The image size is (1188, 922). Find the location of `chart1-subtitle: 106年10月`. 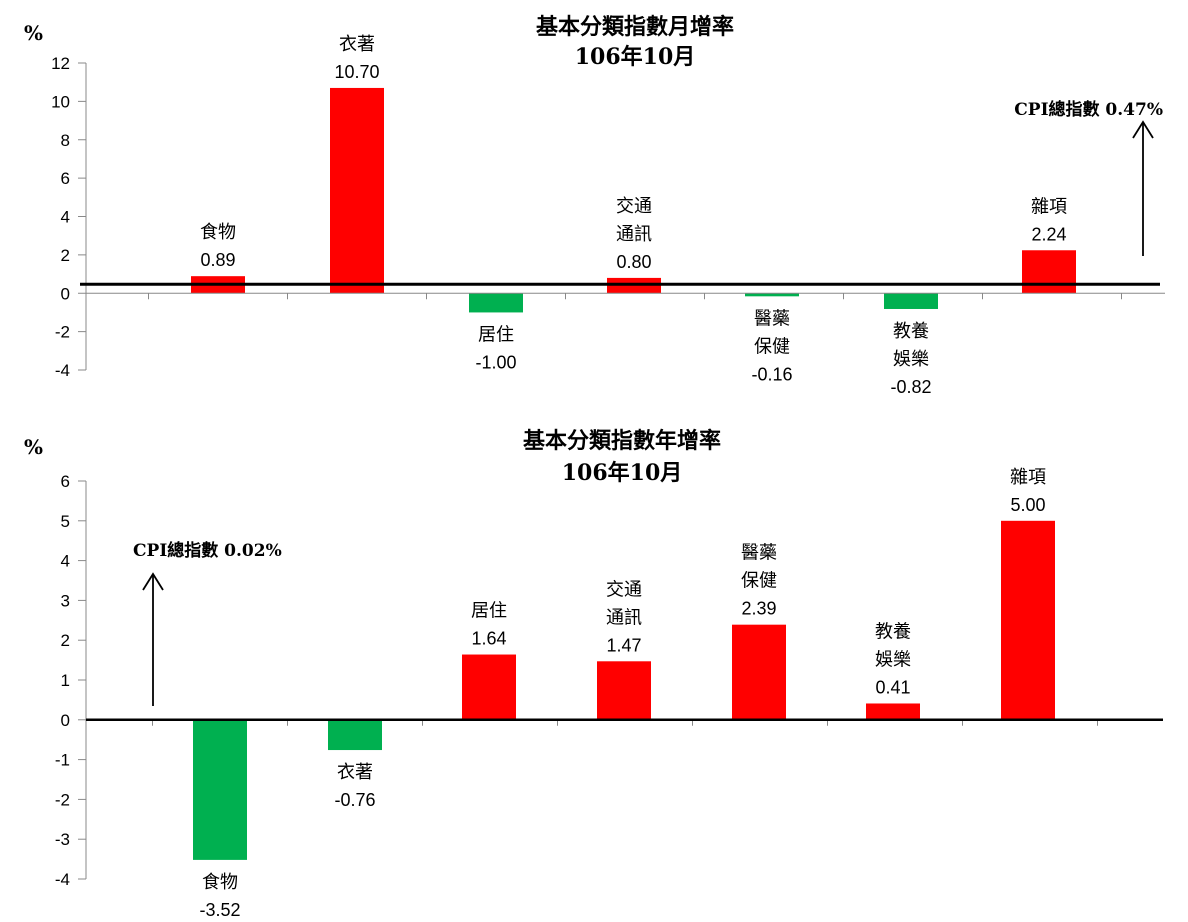

chart1-subtitle: 106年10月 is located at coordinates (635, 57).